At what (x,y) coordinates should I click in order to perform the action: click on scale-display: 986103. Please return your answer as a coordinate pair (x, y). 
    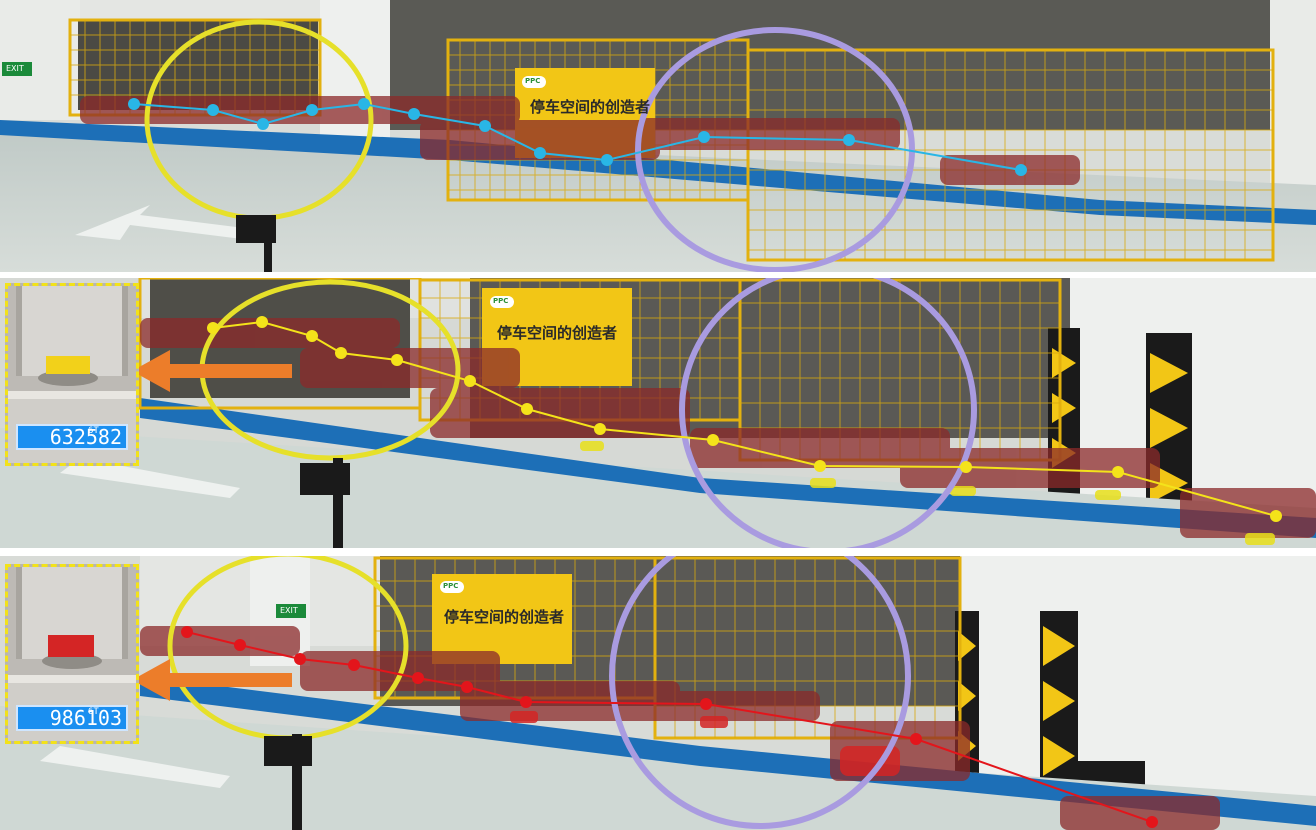
    Looking at the image, I should click on (72, 718).